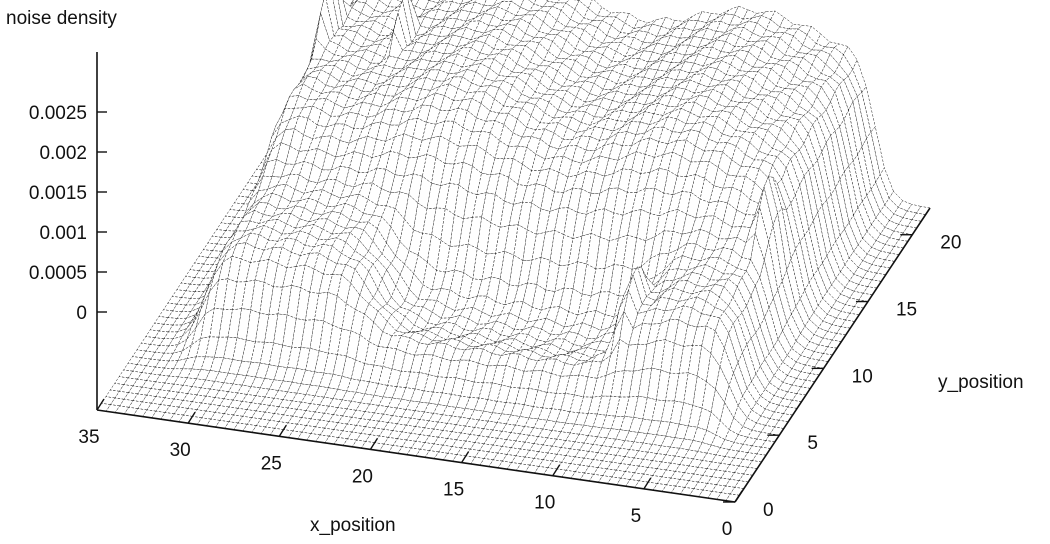 The image size is (1050, 544). Describe the element at coordinates (271, 463) in the screenshot. I see `x-tick-label: 25` at that location.